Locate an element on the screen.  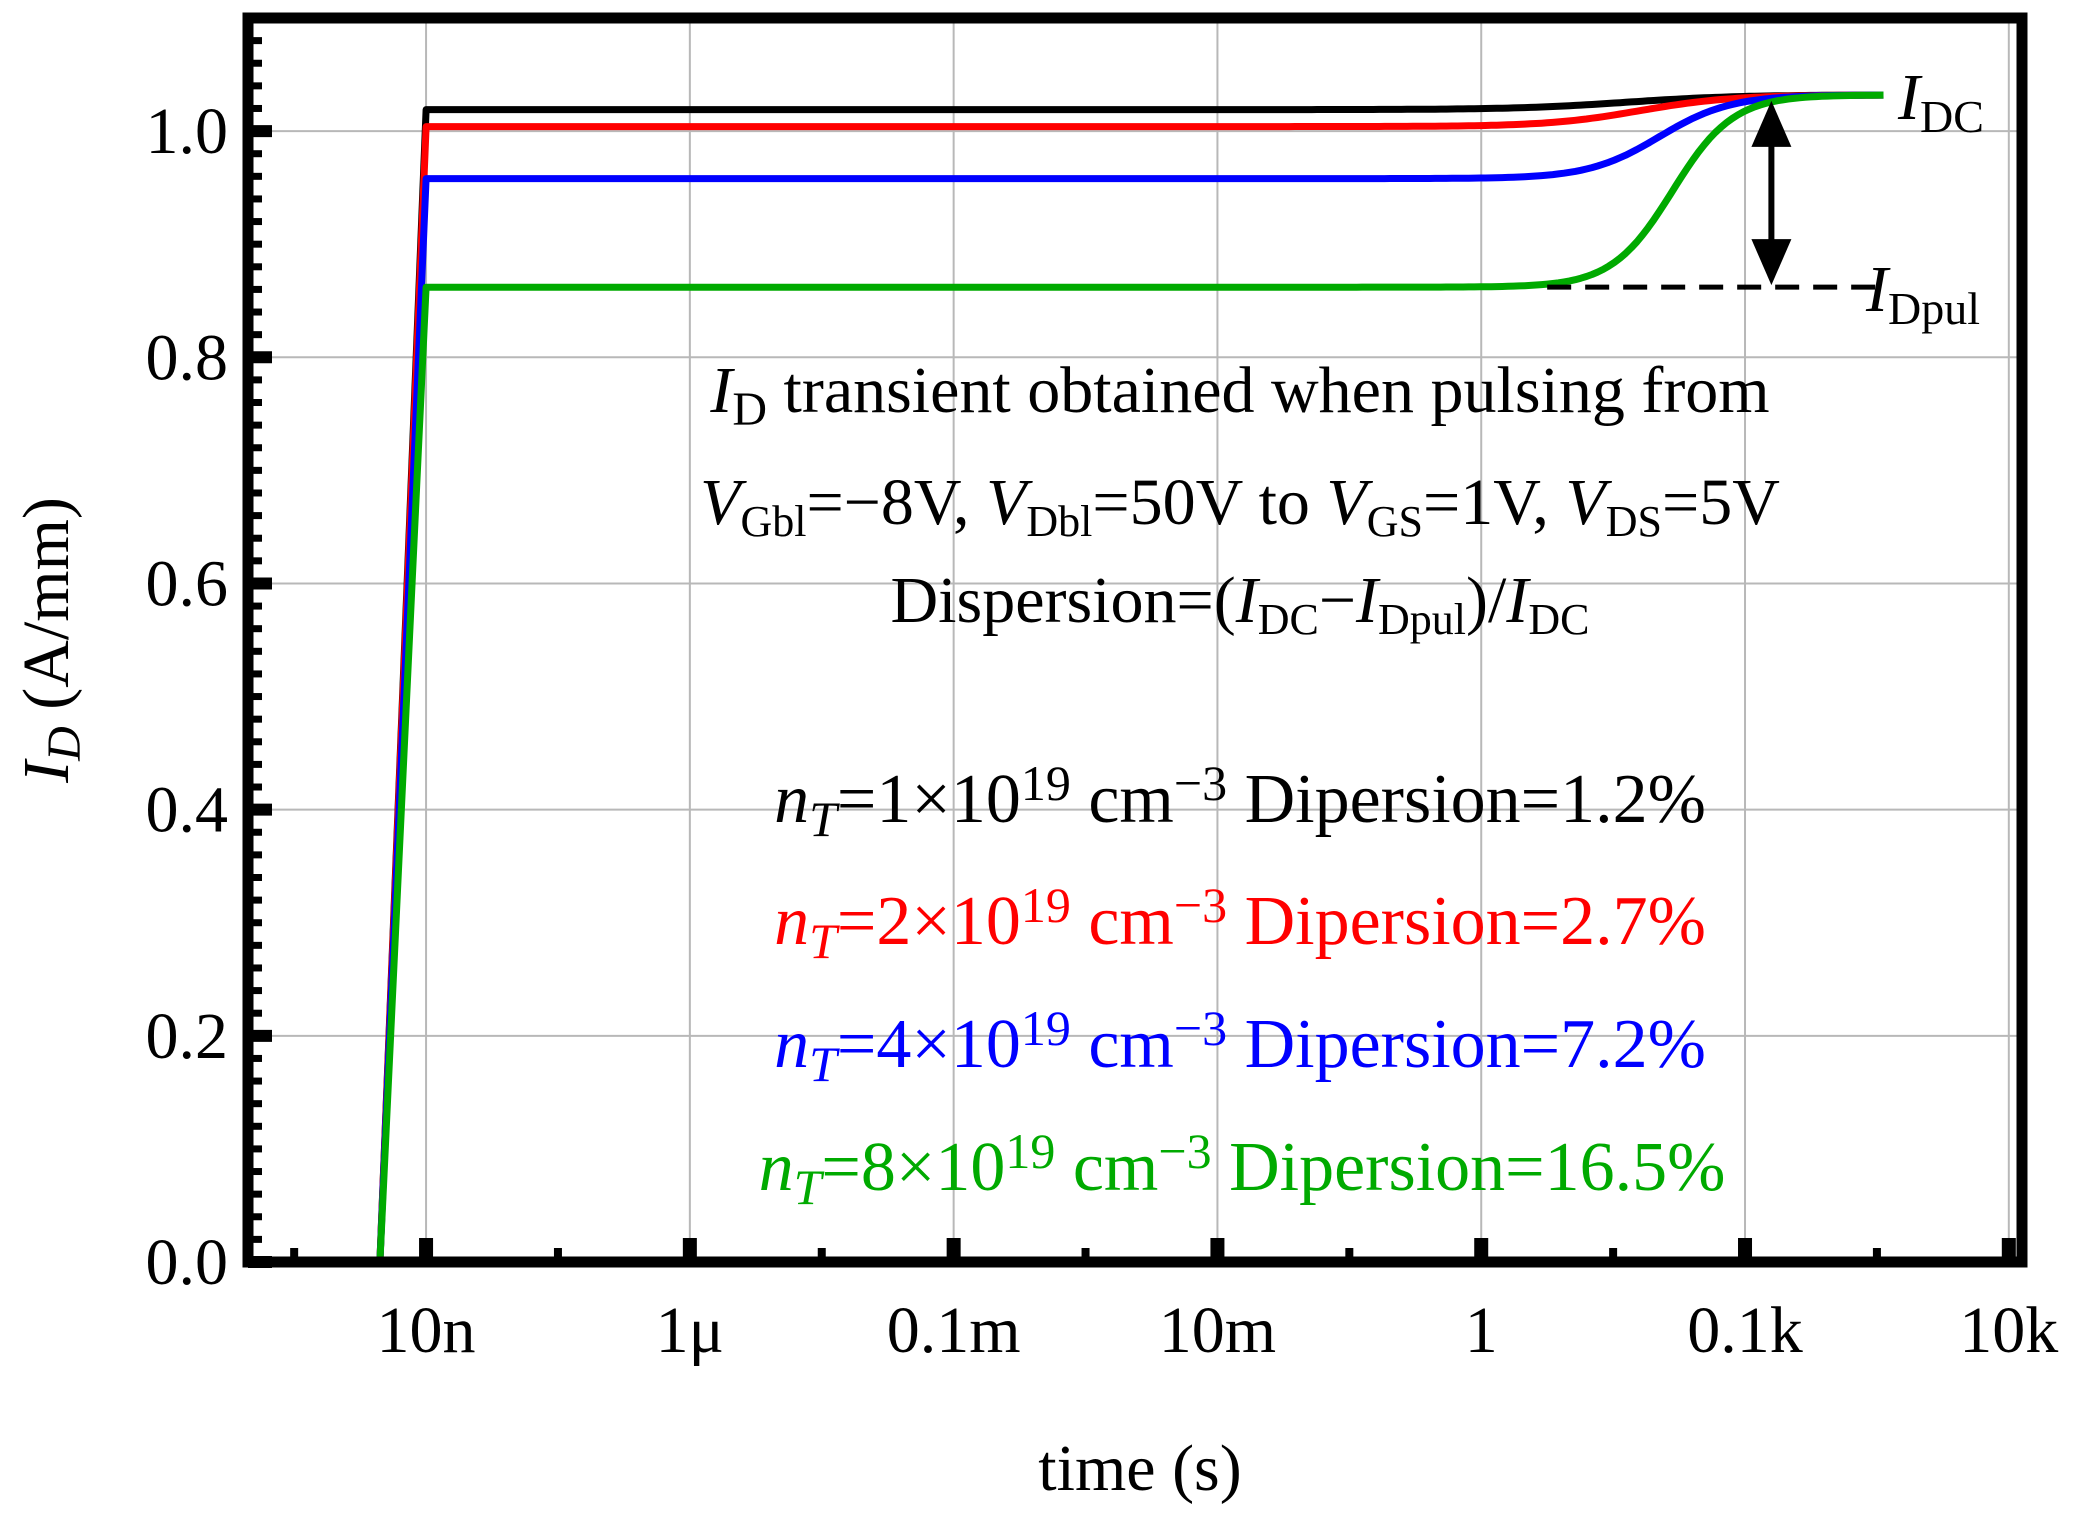
annotation-text: =50V to is located at coordinates (1209, 502).